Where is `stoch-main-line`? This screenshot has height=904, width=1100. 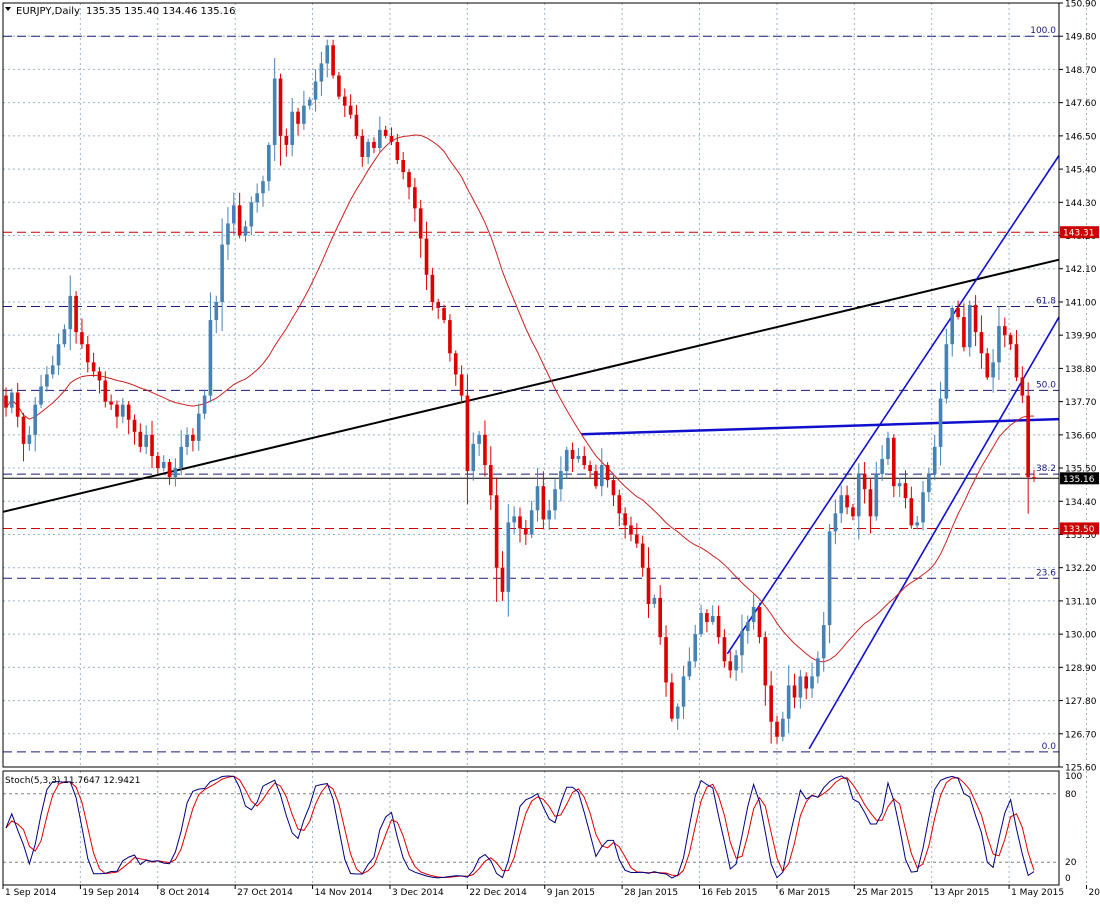
stoch-main-line is located at coordinates (520, 827).